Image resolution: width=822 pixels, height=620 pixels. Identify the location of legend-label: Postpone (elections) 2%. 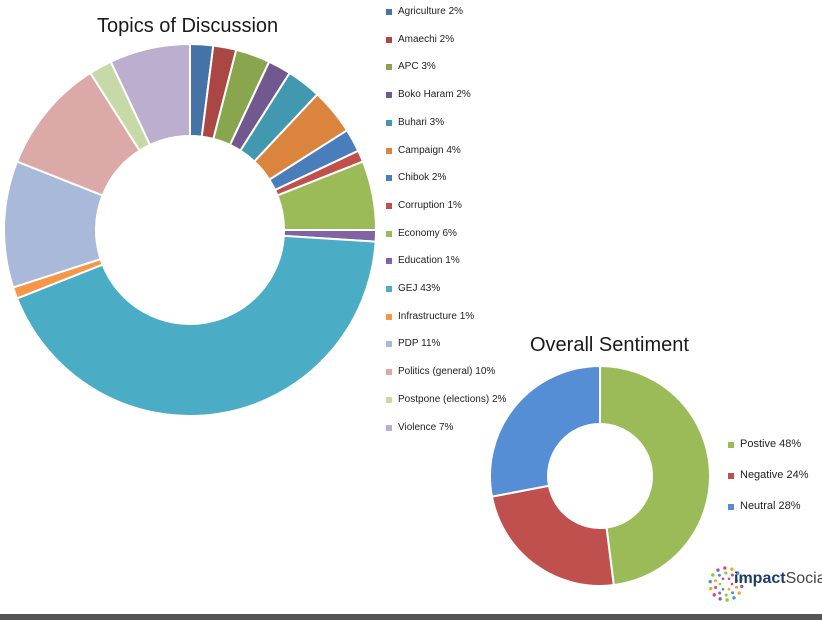
(452, 399).